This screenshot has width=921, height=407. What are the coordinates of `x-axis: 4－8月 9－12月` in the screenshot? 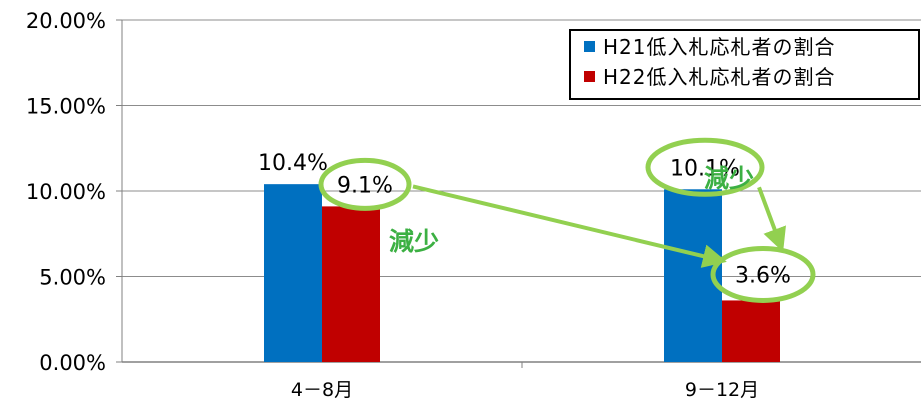 It's located at (521, 381).